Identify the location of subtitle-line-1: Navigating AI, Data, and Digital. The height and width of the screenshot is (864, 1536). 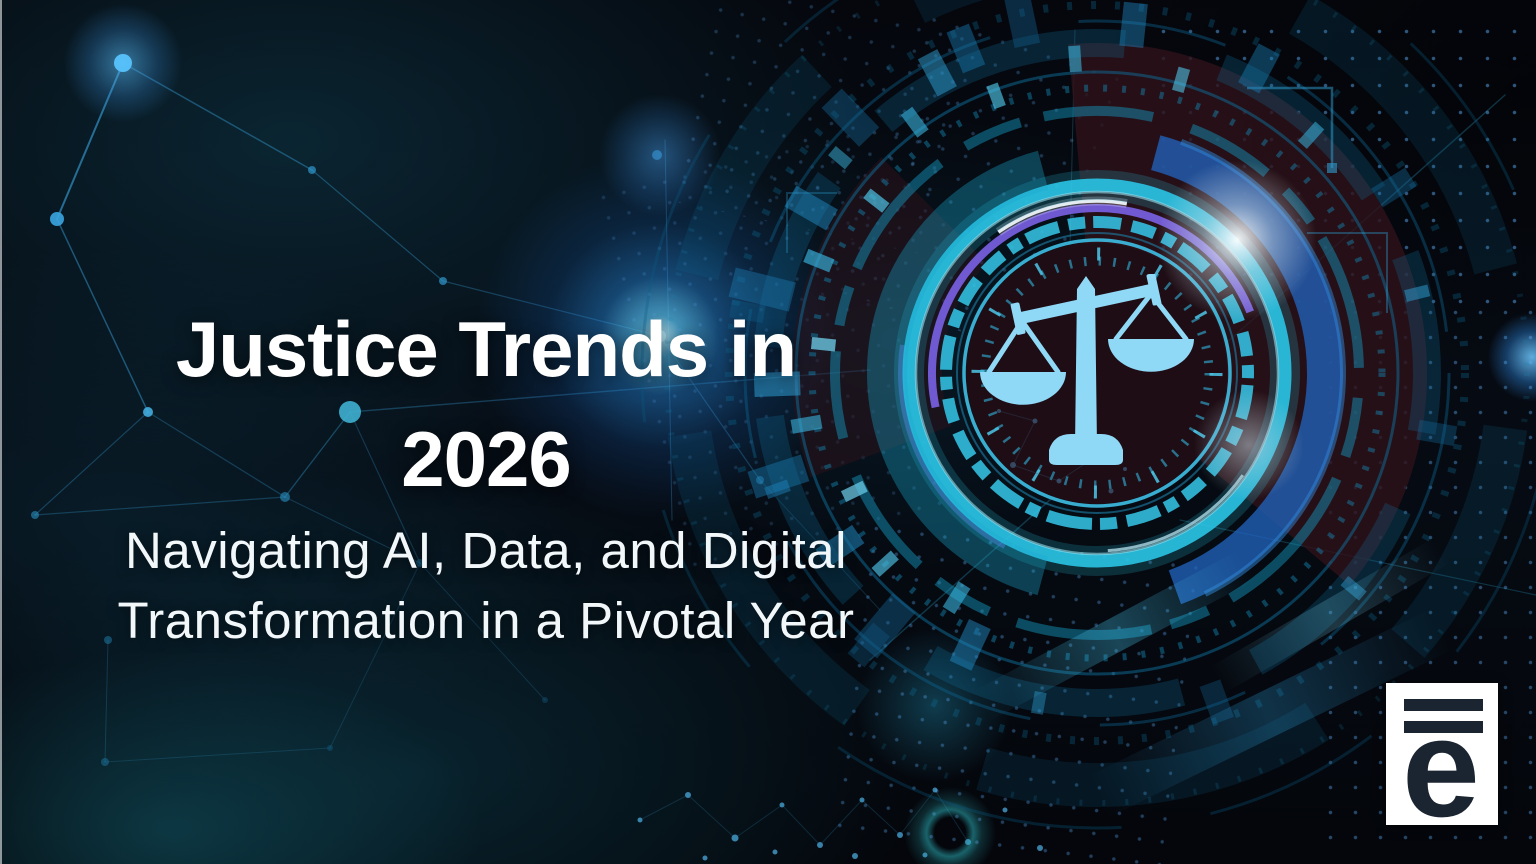
(486, 550).